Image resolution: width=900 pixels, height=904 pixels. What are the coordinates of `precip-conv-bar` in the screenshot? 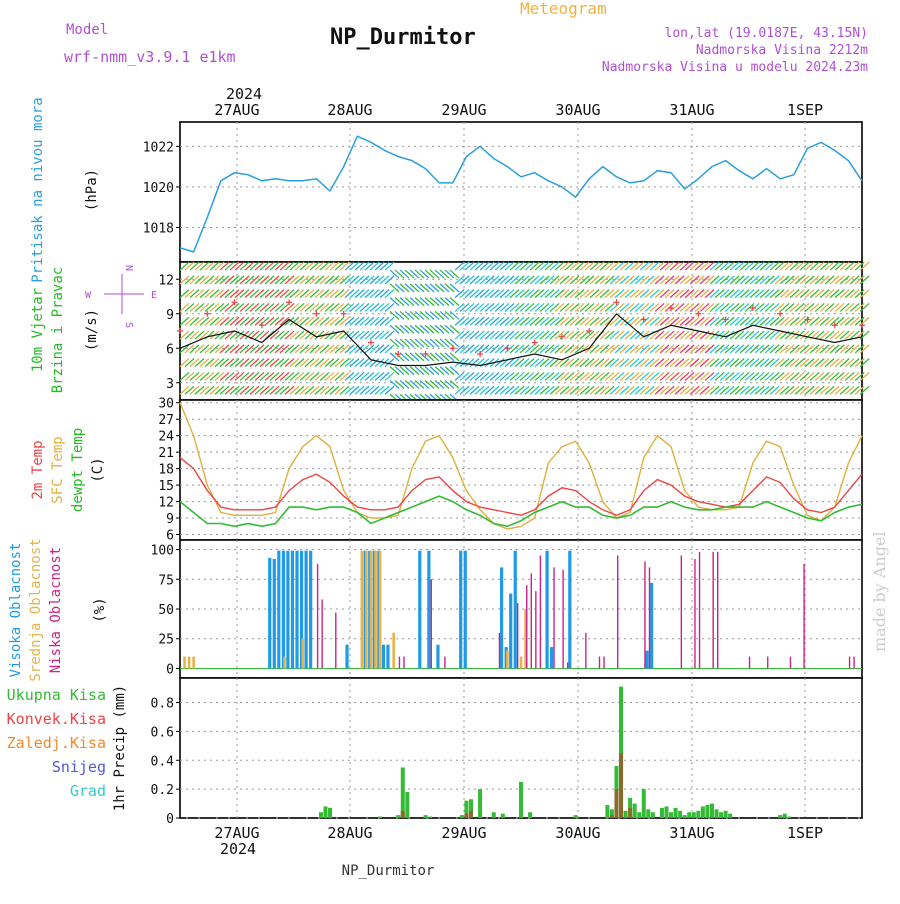 It's located at (402, 814).